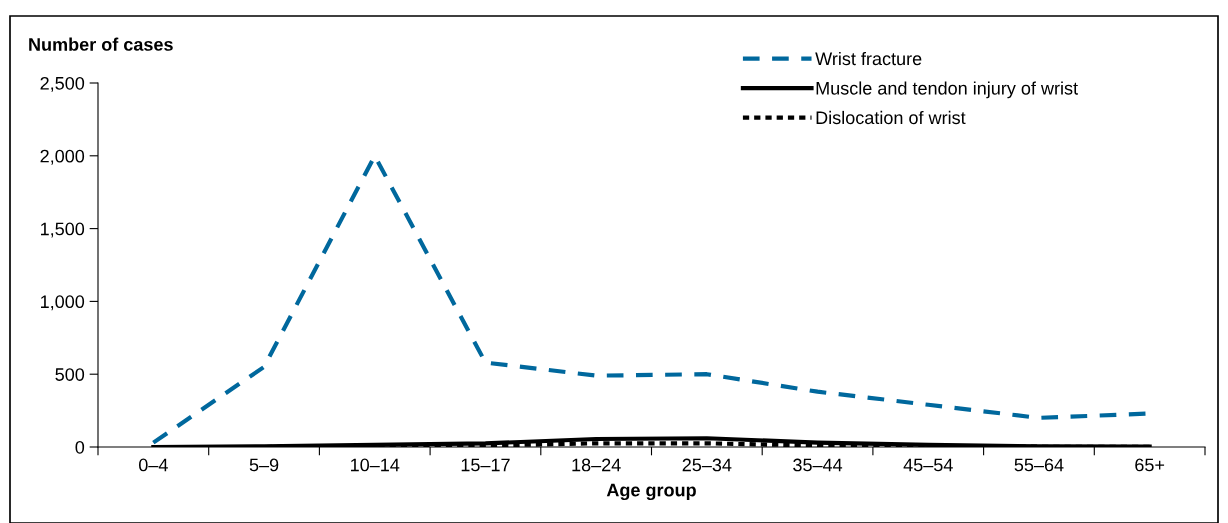 The width and height of the screenshot is (1228, 523). I want to click on x-tick-label: 18–24, so click(596, 465).